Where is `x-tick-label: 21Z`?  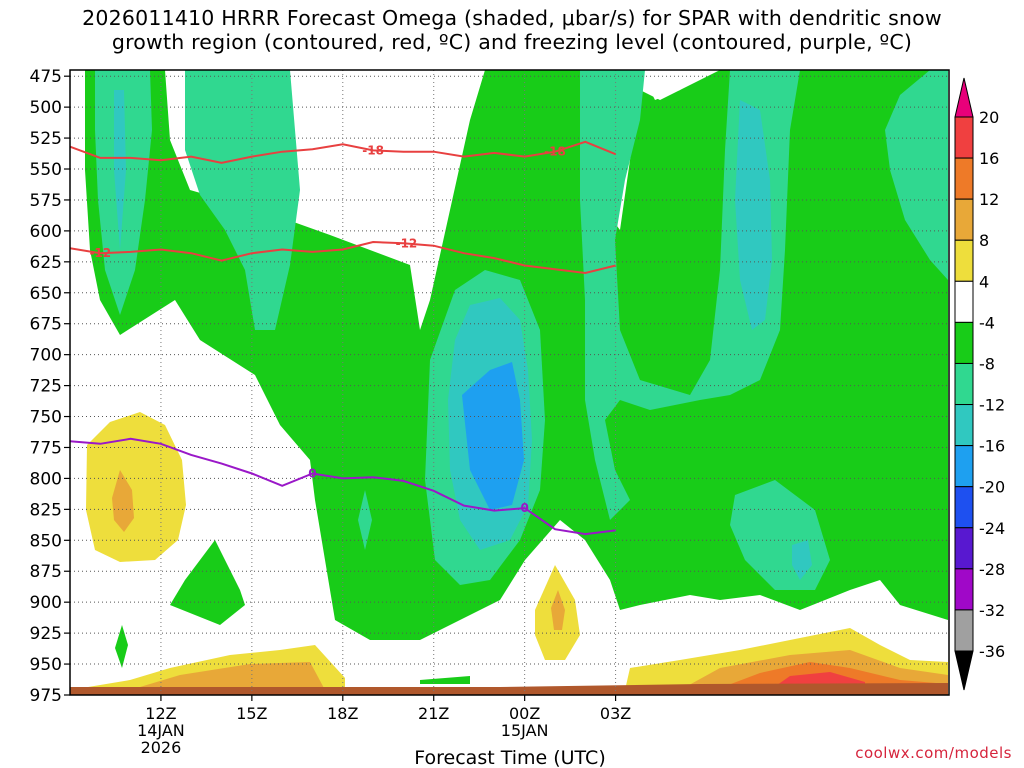 x-tick-label: 21Z is located at coordinates (433, 713).